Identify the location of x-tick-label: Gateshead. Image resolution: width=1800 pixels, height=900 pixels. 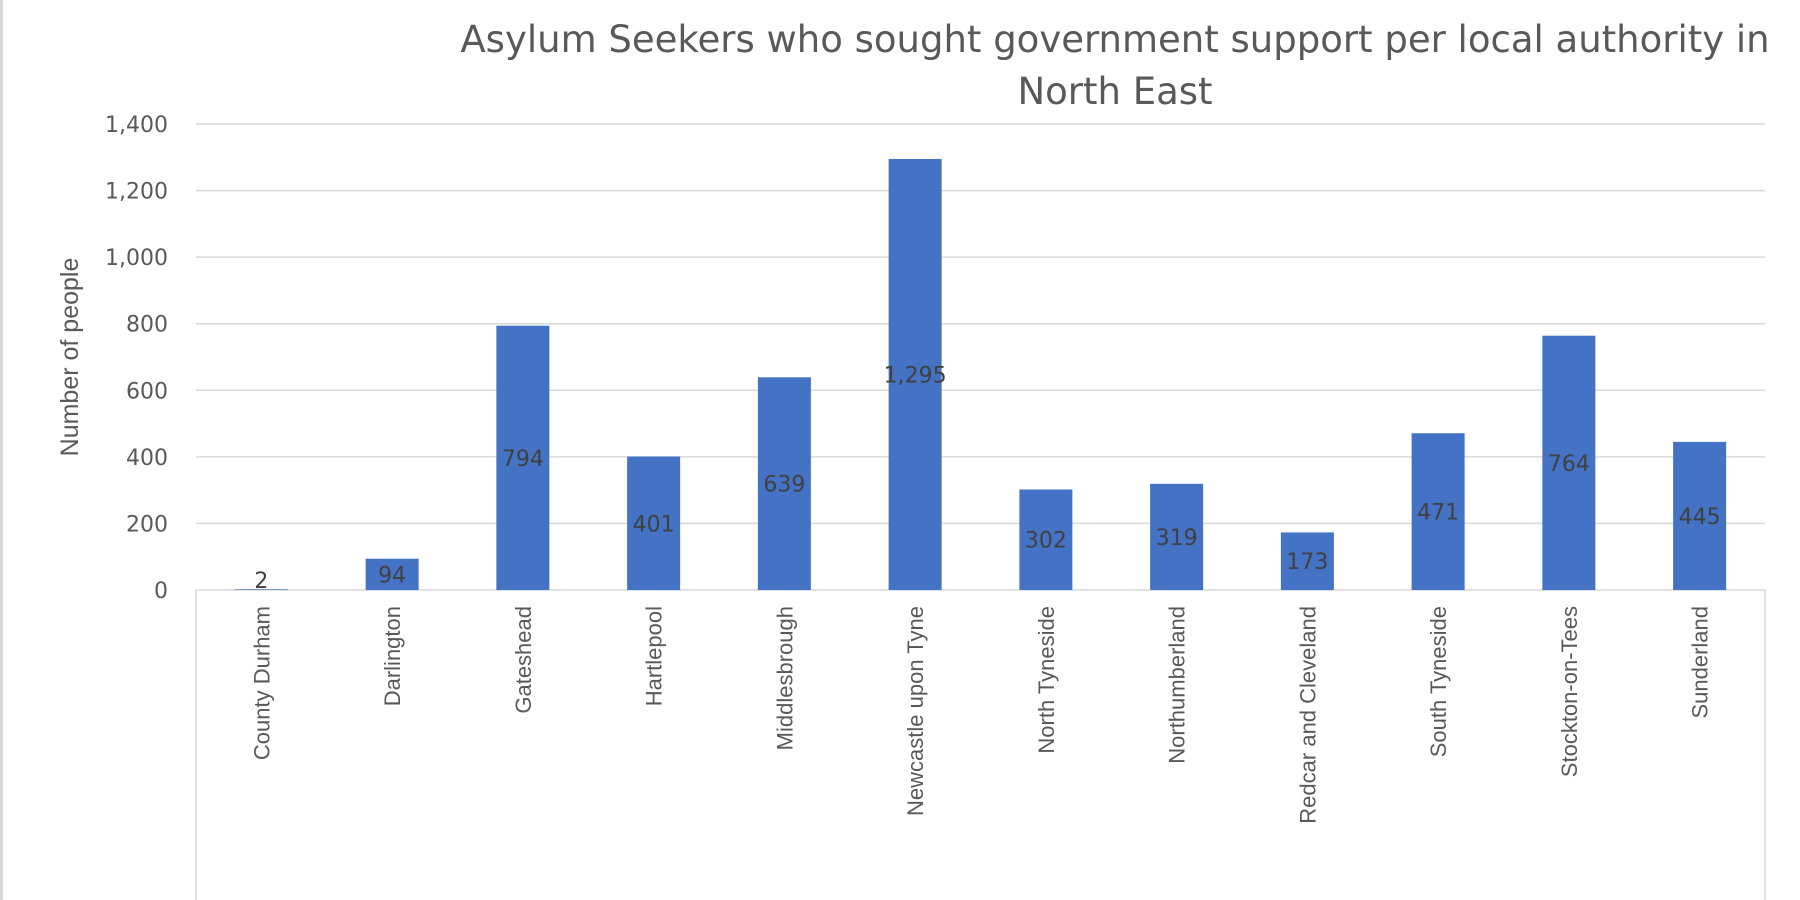
(523, 660).